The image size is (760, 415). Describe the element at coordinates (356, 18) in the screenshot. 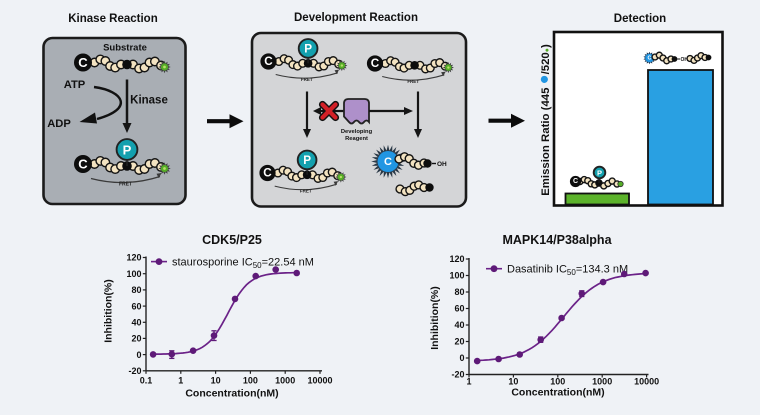

I see `svg-text: Development Reaction` at that location.